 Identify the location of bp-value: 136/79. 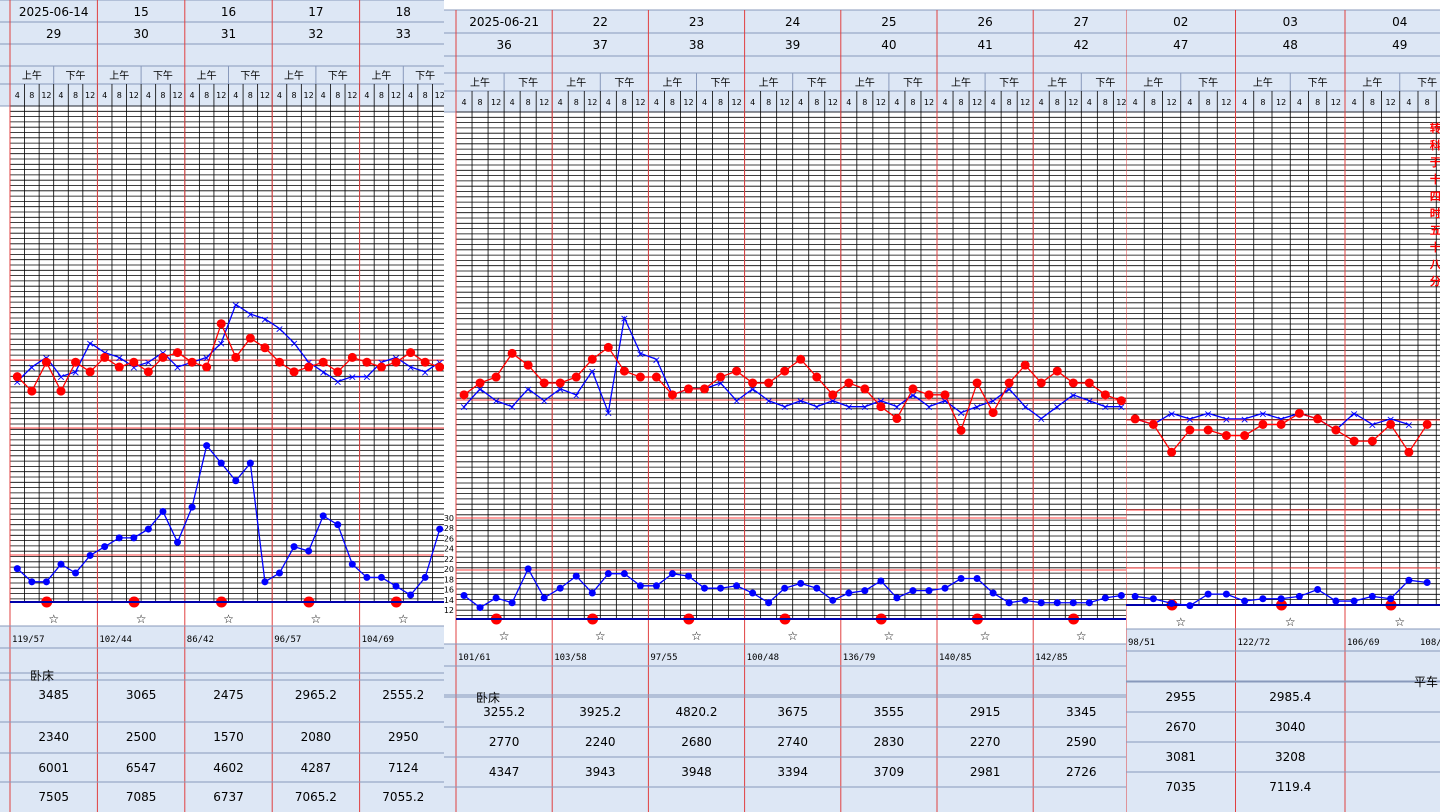
(859, 658).